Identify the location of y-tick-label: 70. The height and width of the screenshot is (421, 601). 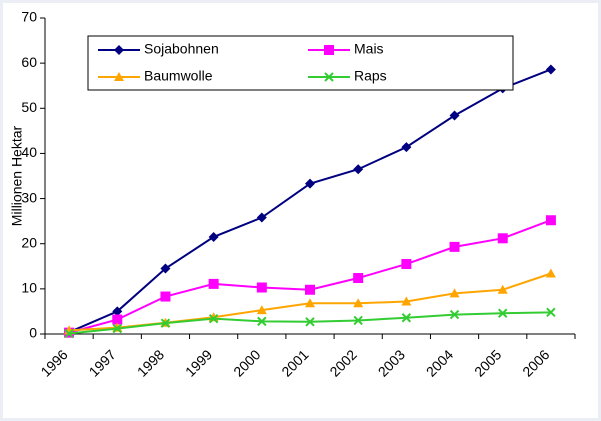
(29, 17).